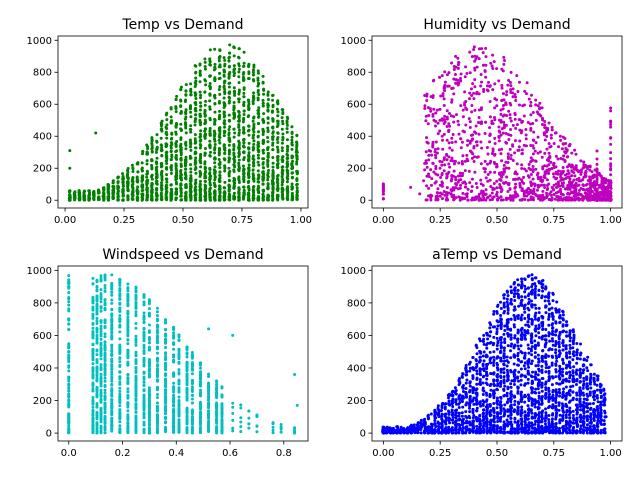  What do you see at coordinates (356, 105) in the screenshot?
I see `y-tick-label: 600` at bounding box center [356, 105].